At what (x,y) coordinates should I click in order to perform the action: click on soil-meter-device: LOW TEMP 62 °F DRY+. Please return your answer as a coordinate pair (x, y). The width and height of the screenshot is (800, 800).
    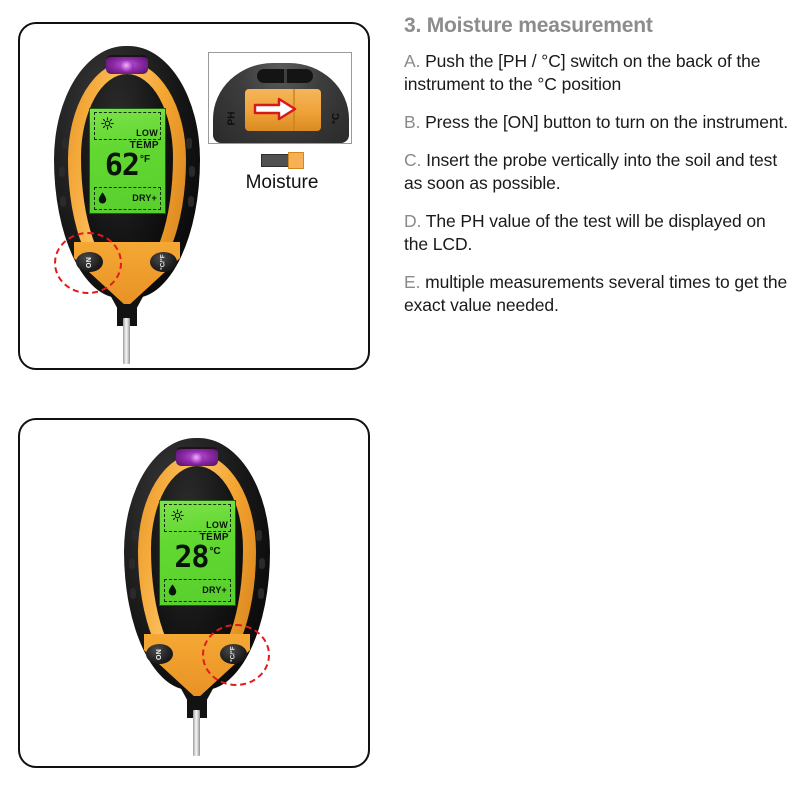
    Looking at the image, I should click on (127, 206).